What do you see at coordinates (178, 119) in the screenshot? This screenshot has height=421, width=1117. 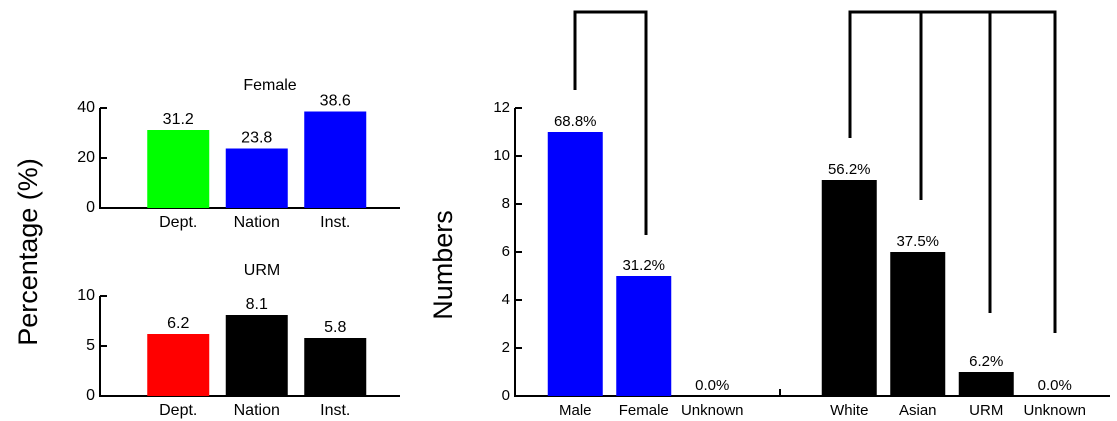 I see `value-label: 31.2` at bounding box center [178, 119].